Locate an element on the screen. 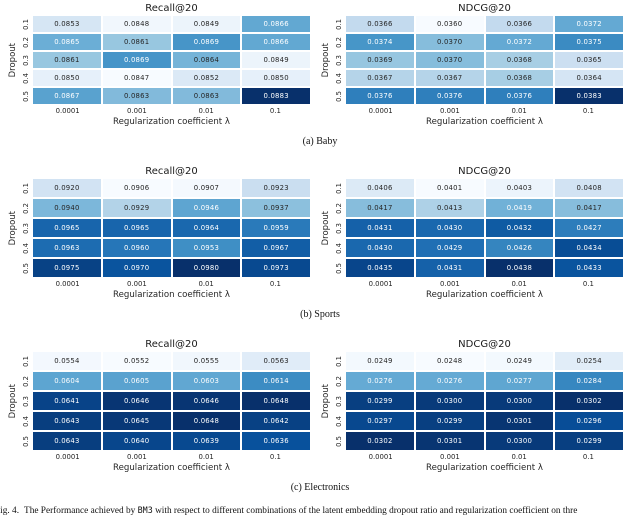 The width and height of the screenshot is (640, 516). heatmap-cell: 0.0975 is located at coordinates (67, 268).